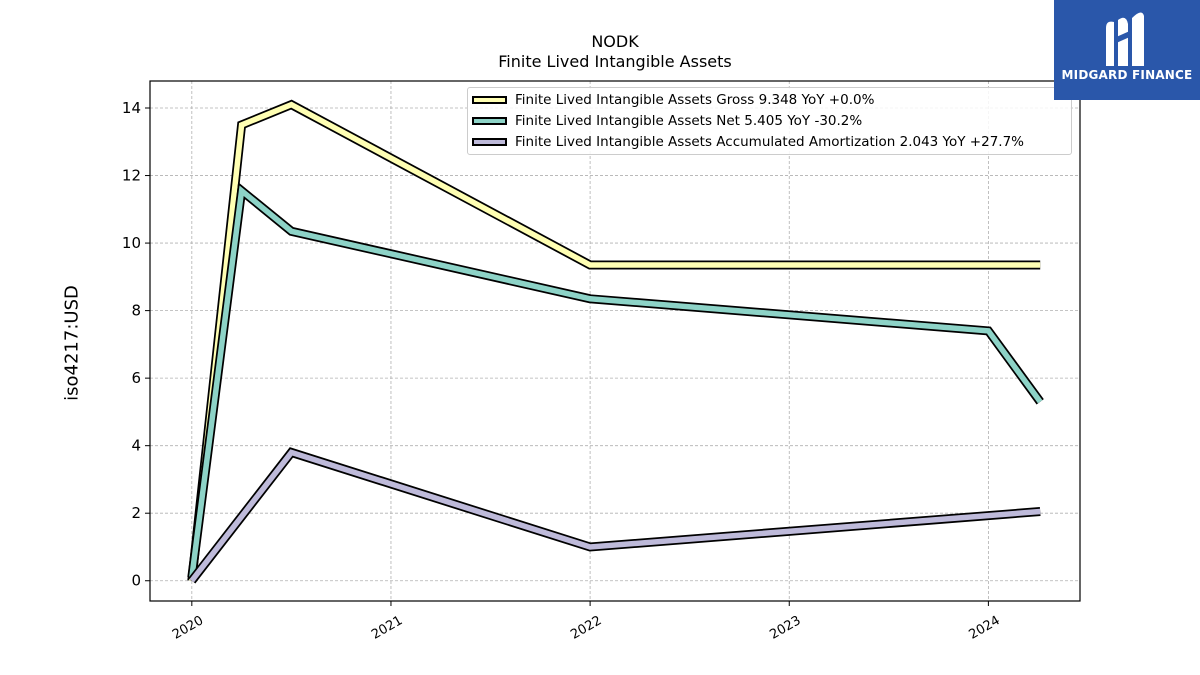 Image resolution: width=1200 pixels, height=675 pixels. Describe the element at coordinates (136, 378) in the screenshot. I see `y-tick-label: 6` at that location.